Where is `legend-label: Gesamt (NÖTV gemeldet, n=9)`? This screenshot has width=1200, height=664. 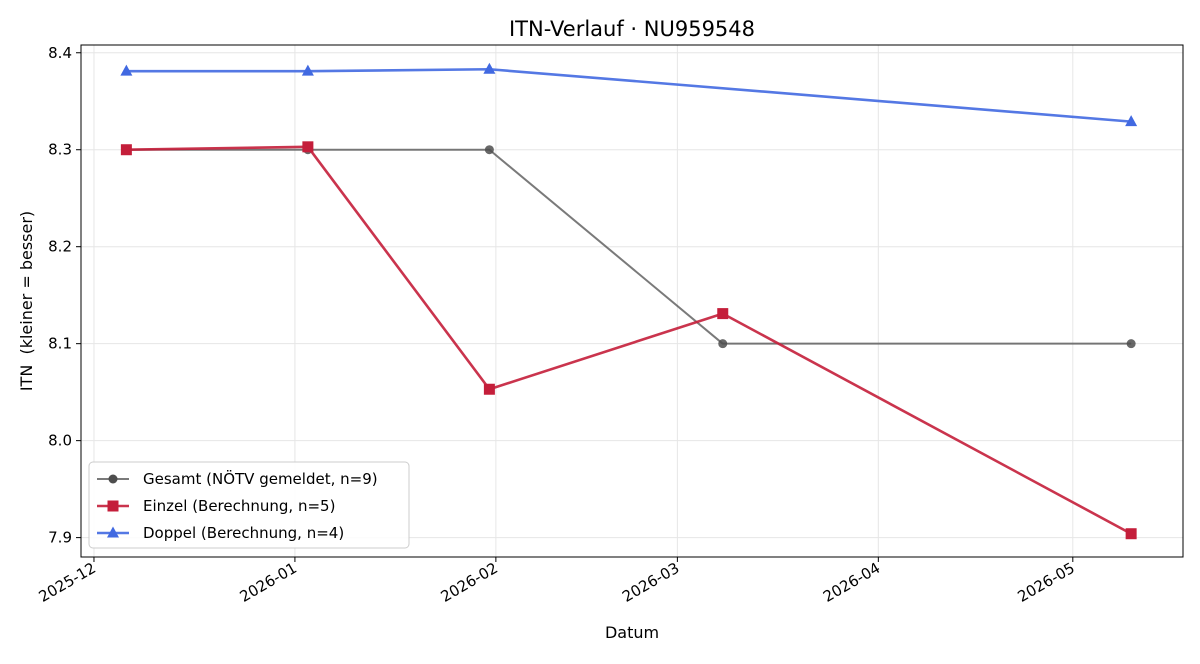
legend-label: Gesamt (NÖTV gemeldet, n=9) is located at coordinates (260, 478).